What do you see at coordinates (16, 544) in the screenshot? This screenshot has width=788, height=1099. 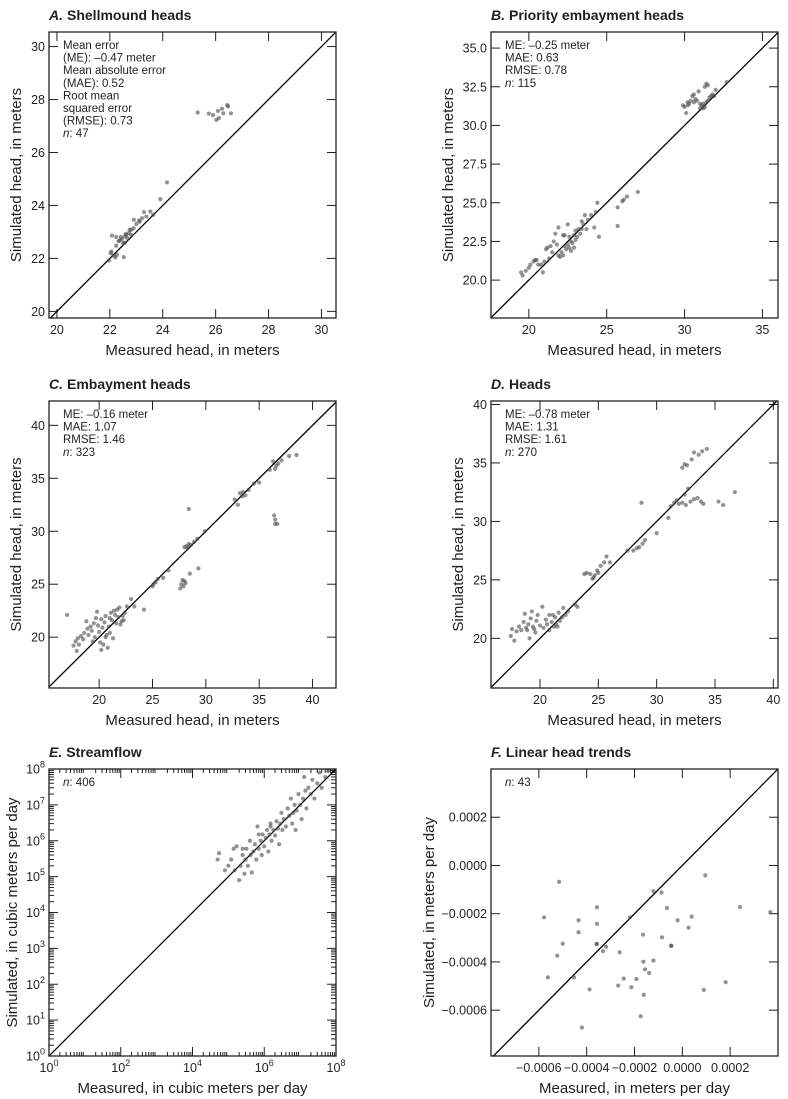 I see `y-axis-label: Simulated head, in meters` at bounding box center [16, 544].